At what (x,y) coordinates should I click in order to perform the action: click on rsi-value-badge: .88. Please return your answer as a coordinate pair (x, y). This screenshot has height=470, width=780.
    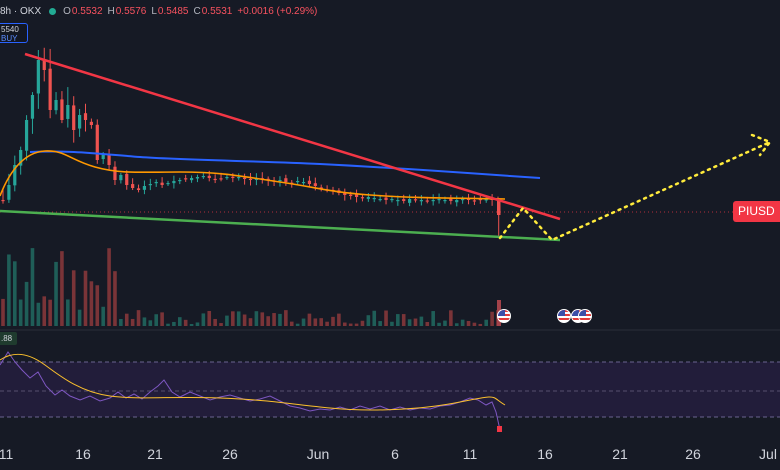
    Looking at the image, I should click on (8, 338).